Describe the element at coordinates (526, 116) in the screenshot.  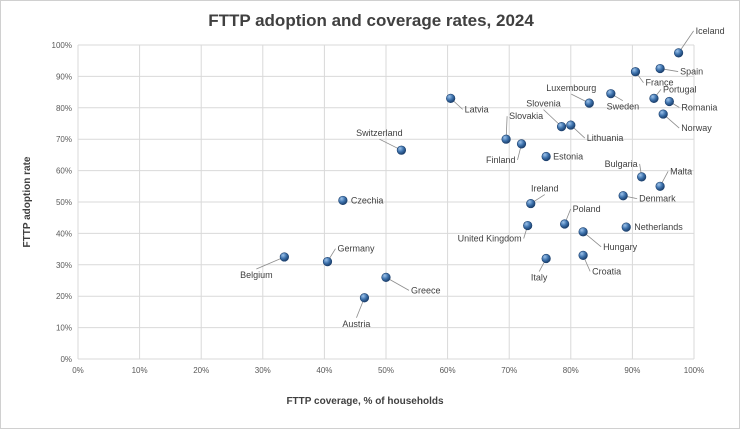
I see `data-label: Slovakia` at that location.